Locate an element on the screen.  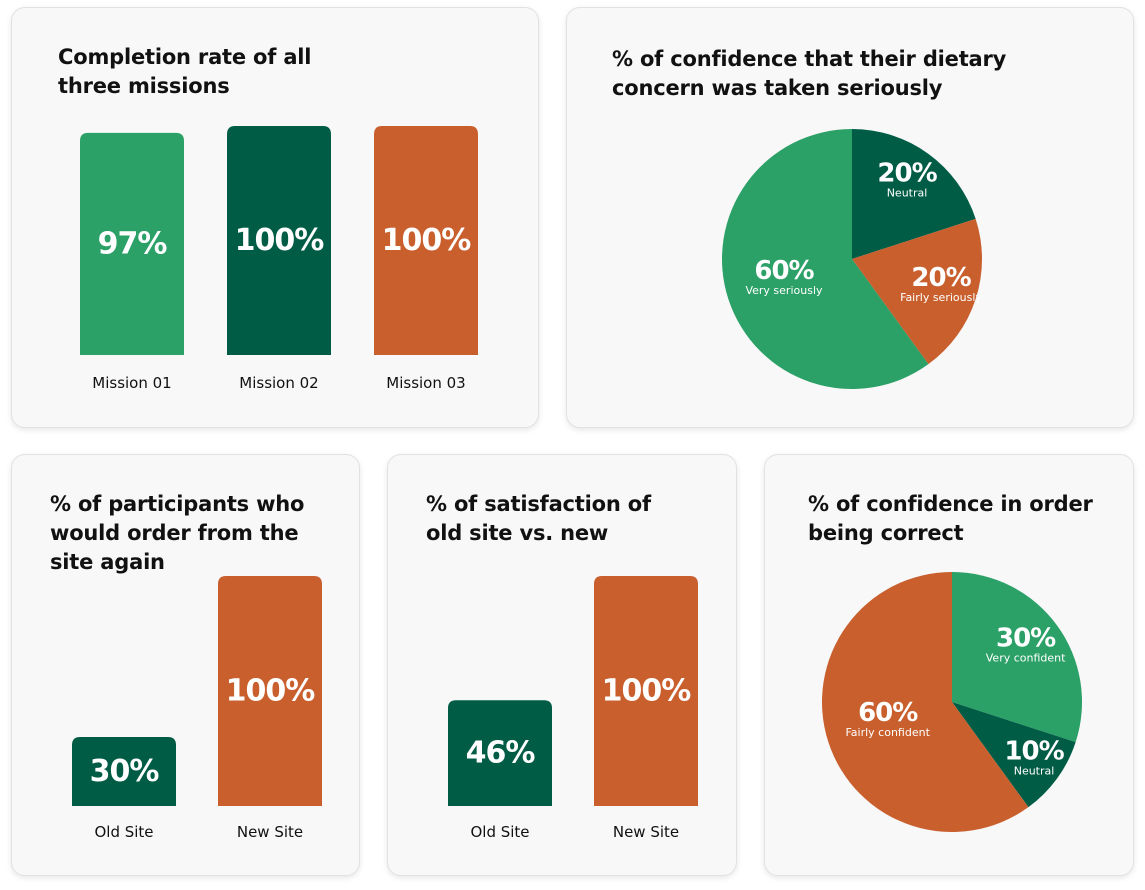
slice-name-label: Fairly seriously is located at coordinates (941, 297).